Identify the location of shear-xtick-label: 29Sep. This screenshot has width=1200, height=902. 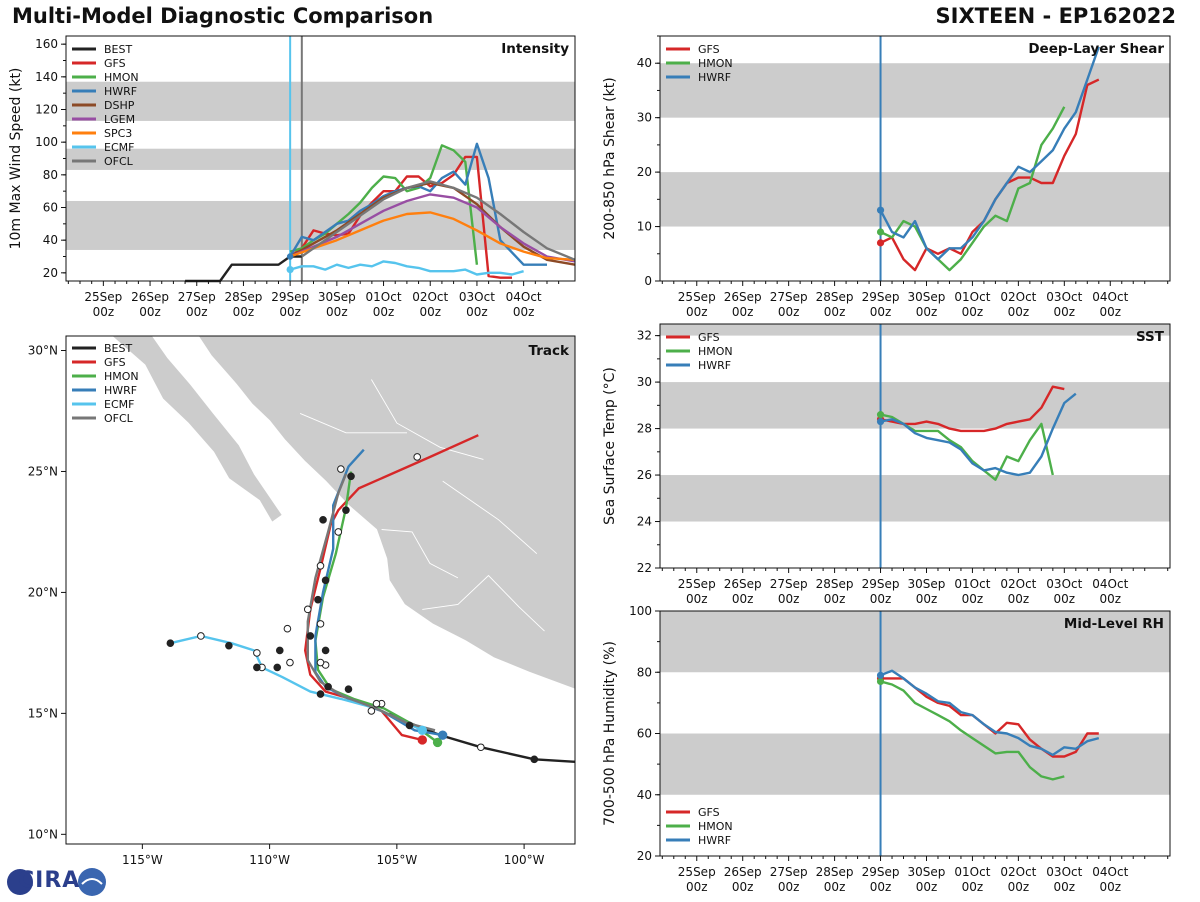
(881, 297).